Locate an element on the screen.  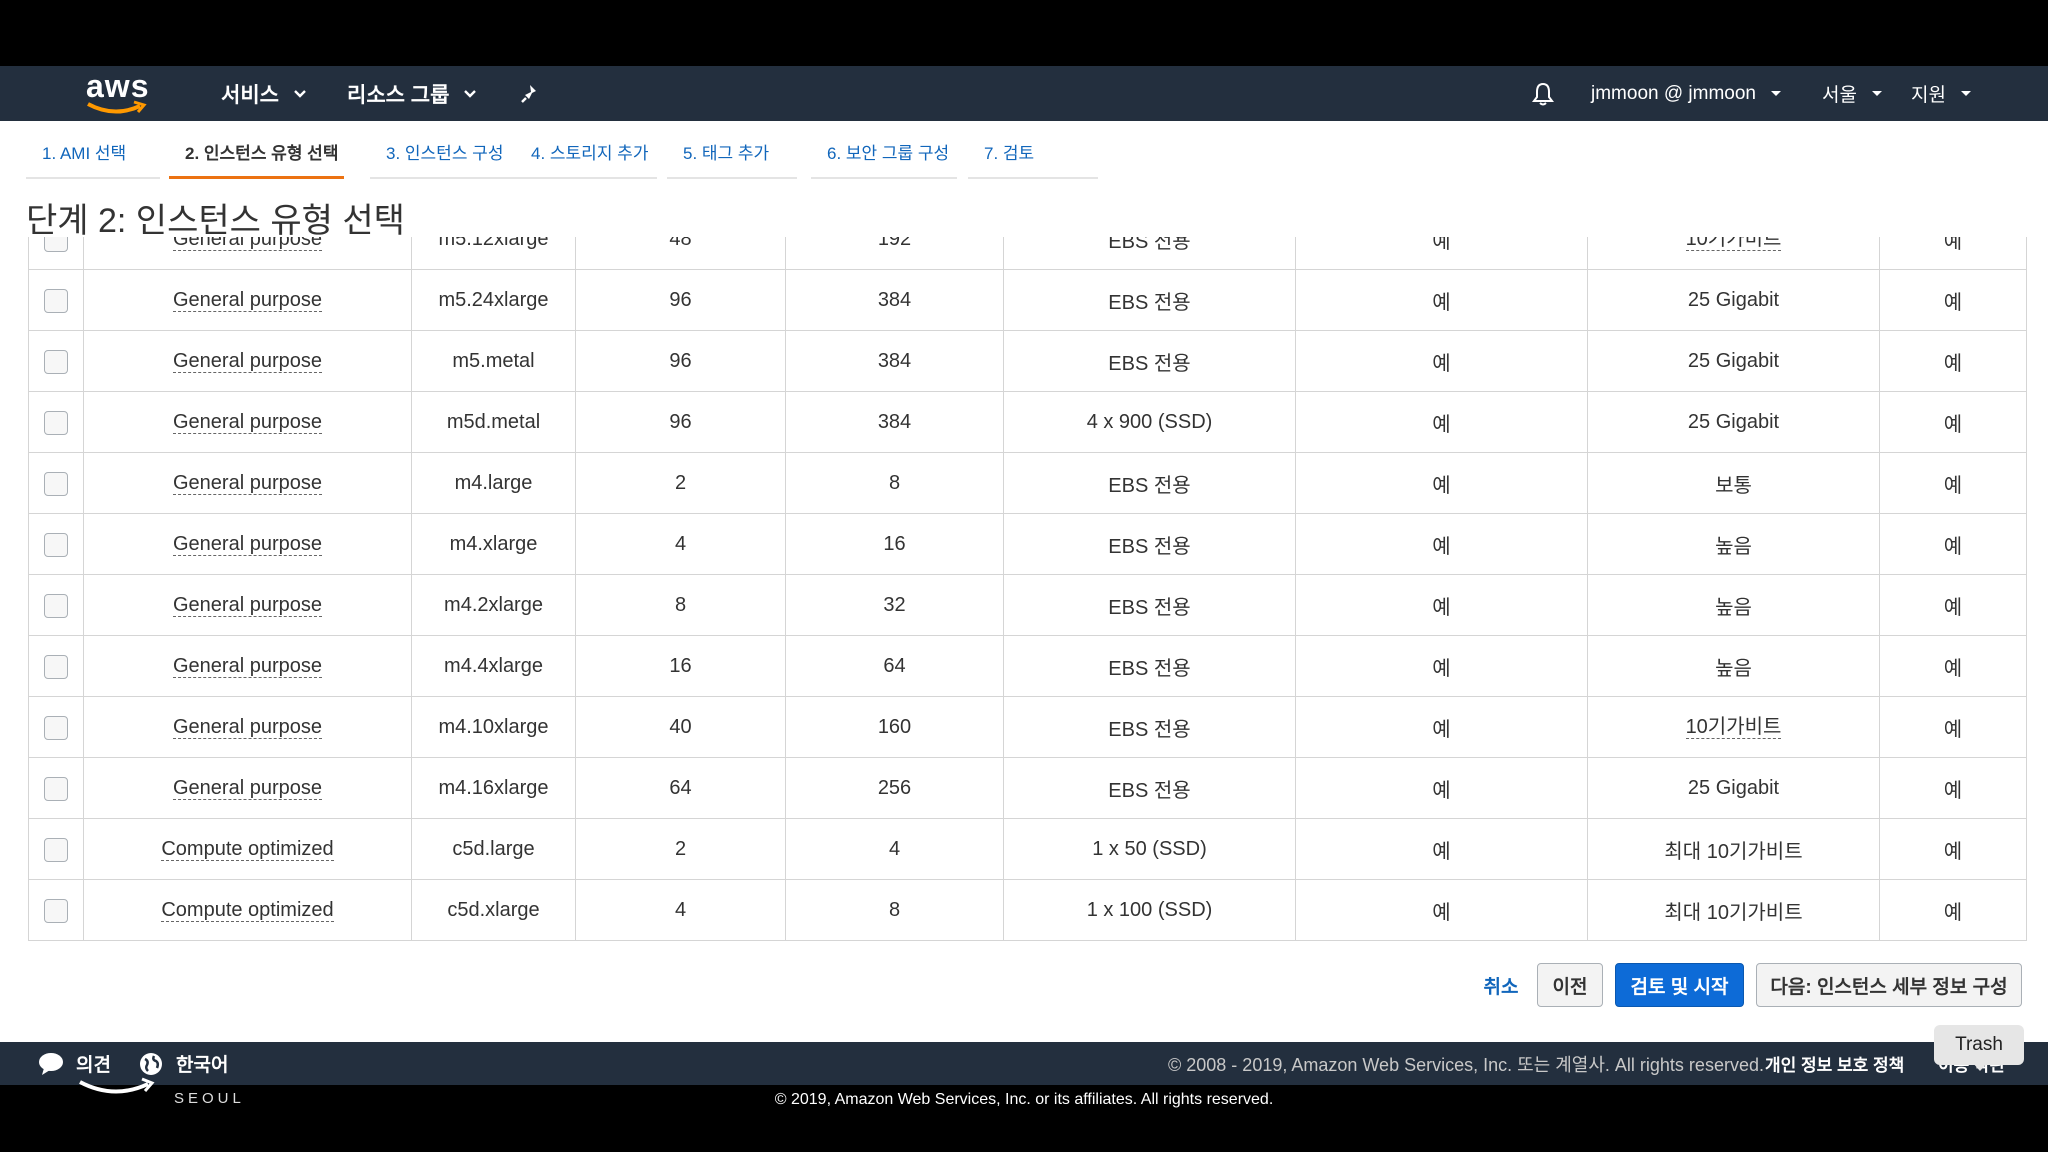
wizard-tab-1: 1. AMI 선택 is located at coordinates (93, 159).